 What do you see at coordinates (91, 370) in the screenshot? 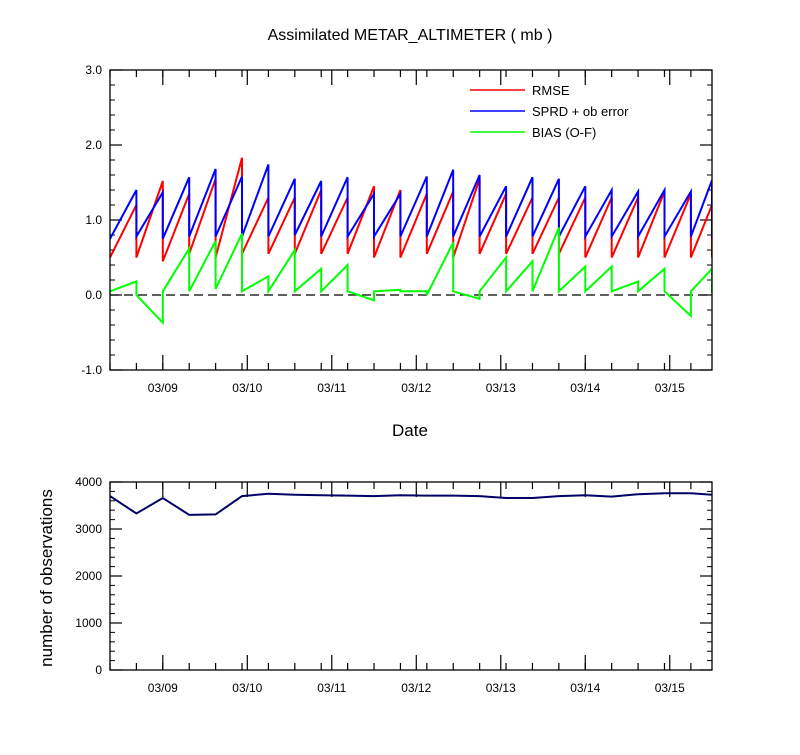
I see `y-tick-label: -1.0` at bounding box center [91, 370].